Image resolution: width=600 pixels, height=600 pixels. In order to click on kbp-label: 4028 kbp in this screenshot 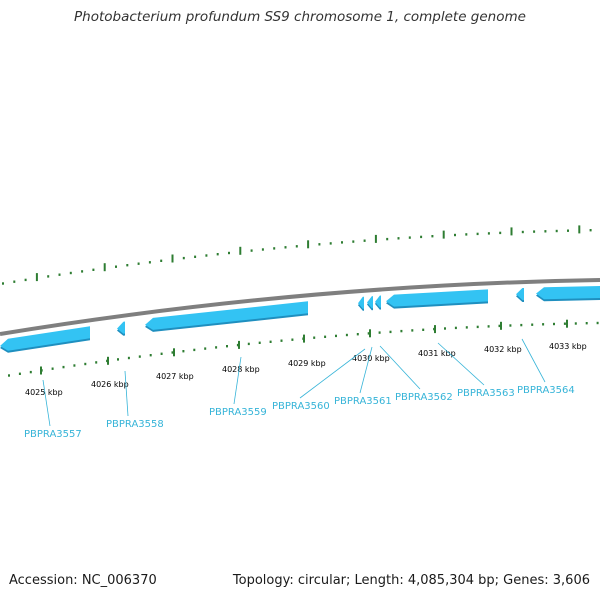, I will do `click(241, 369)`.